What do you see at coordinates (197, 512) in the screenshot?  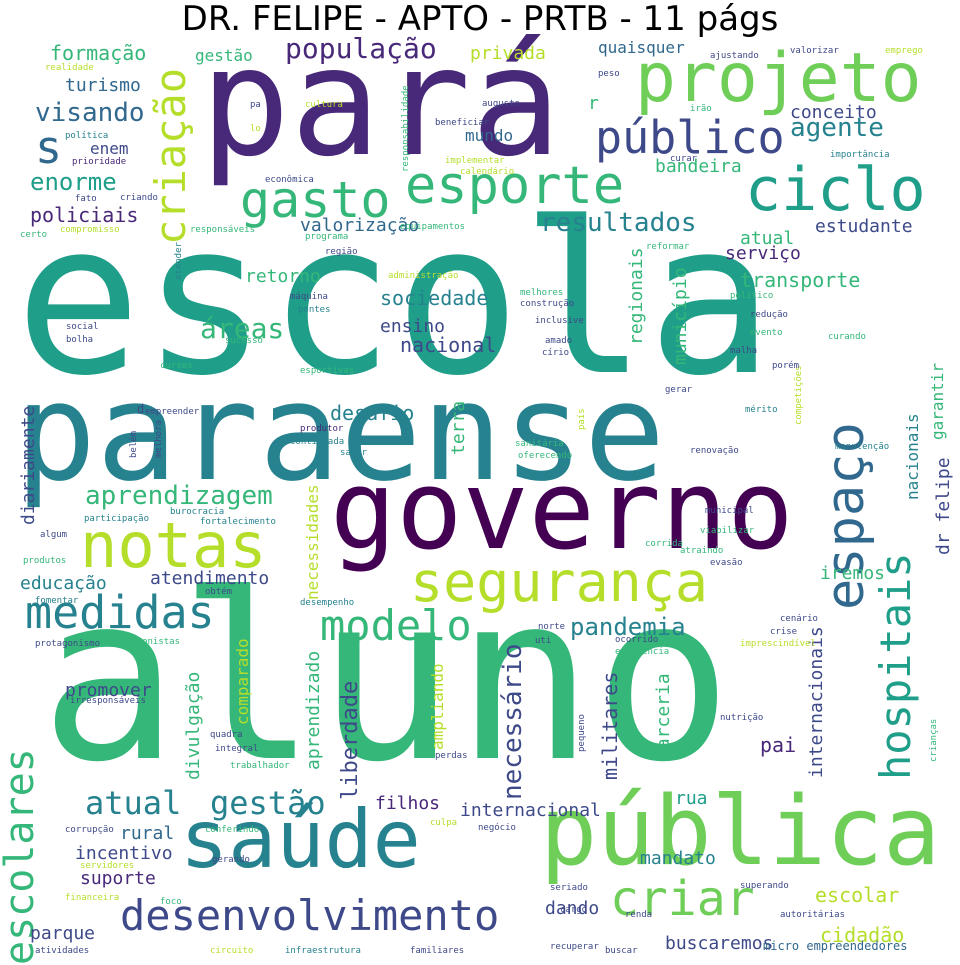 I see `word-114: burocracia` at bounding box center [197, 512].